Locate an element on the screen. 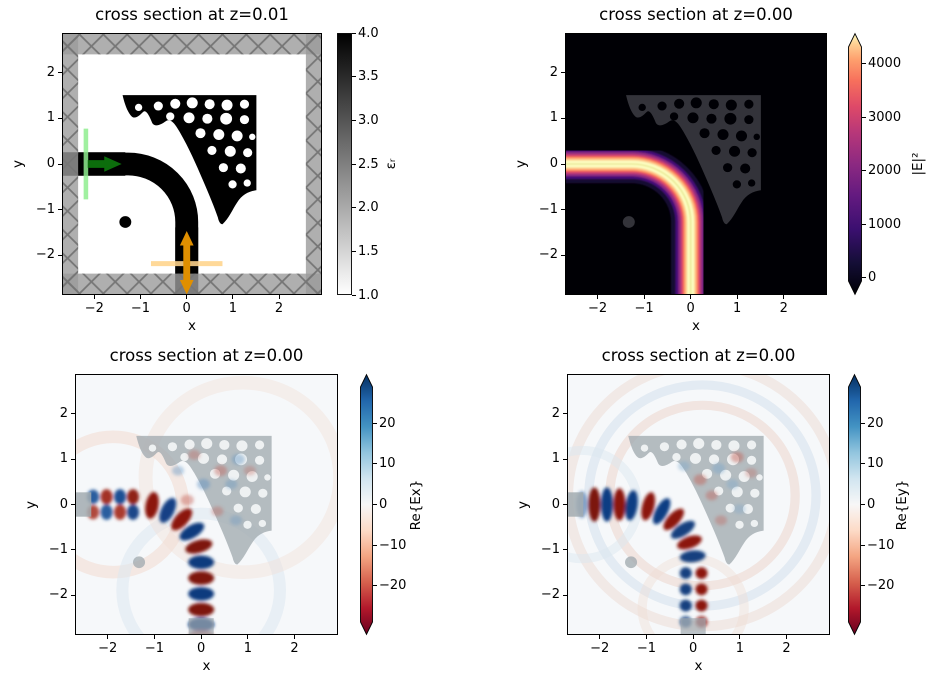 Image resolution: width=937 pixels, height=690 pixels. colorbar-gradient-magma is located at coordinates (855, 164).